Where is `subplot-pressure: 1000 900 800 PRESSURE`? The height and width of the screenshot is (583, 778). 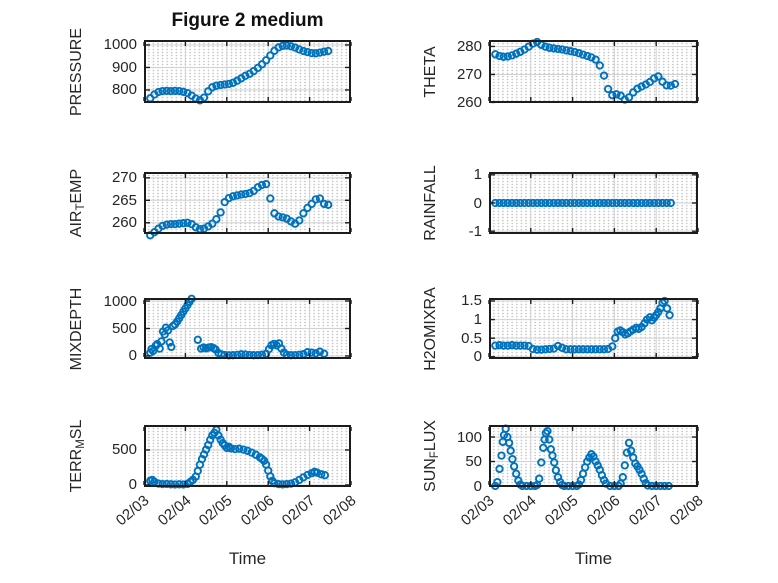 subplot-pressure: 1000 900 800 PRESSURE is located at coordinates (210, 71).